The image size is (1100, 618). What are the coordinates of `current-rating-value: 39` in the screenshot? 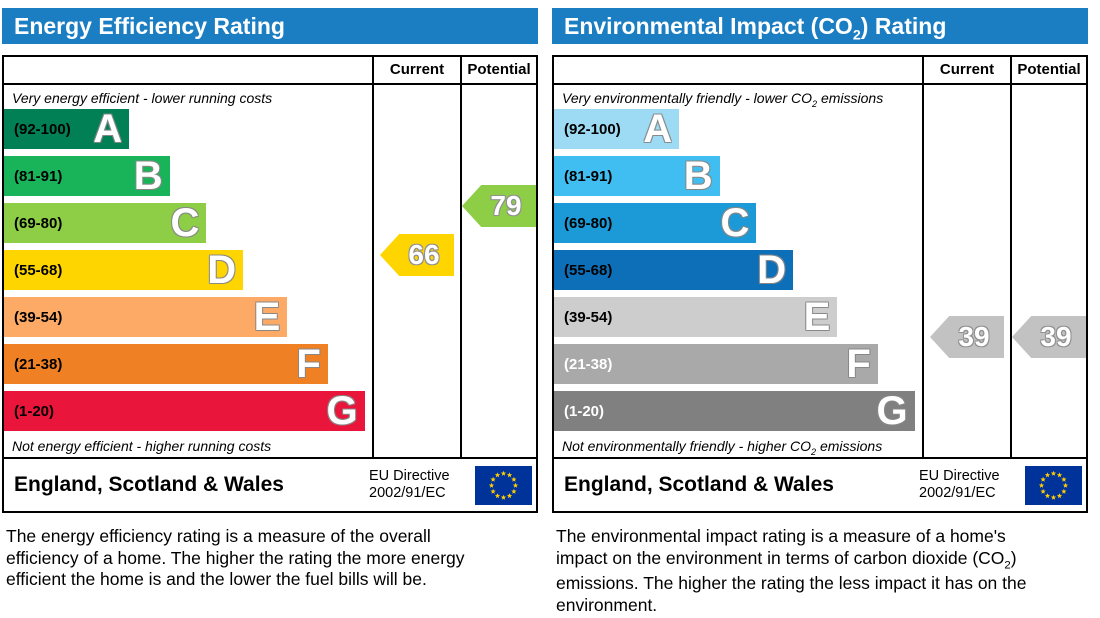 It's located at (974, 336).